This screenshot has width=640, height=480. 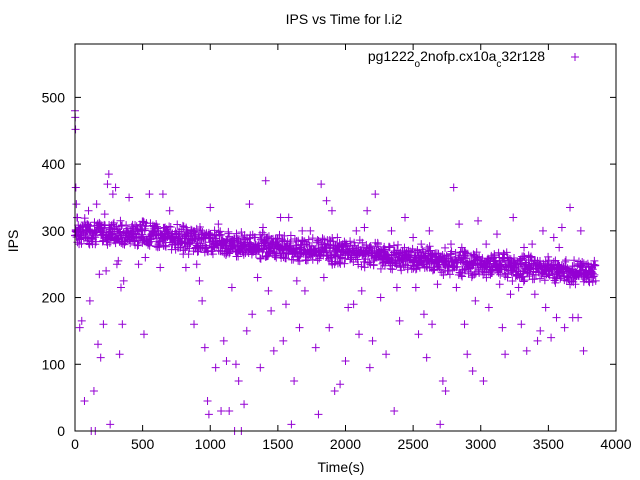 What do you see at coordinates (458, 56) in the screenshot?
I see `legend-part: 2nofp.cx10a` at bounding box center [458, 56].